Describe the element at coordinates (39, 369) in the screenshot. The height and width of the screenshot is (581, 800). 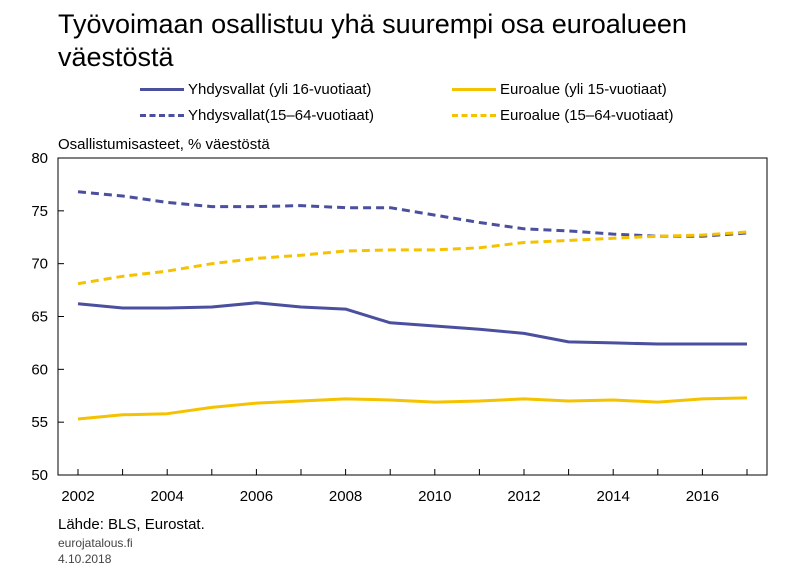
I see `y-tick-label-60: 60` at that location.